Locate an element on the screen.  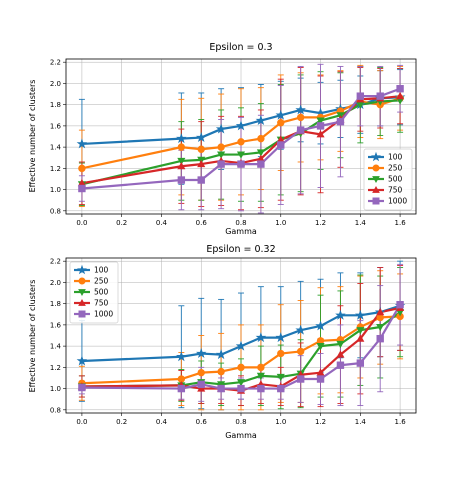
x-tick-label: 0.4 is located at coordinates (162, 223).